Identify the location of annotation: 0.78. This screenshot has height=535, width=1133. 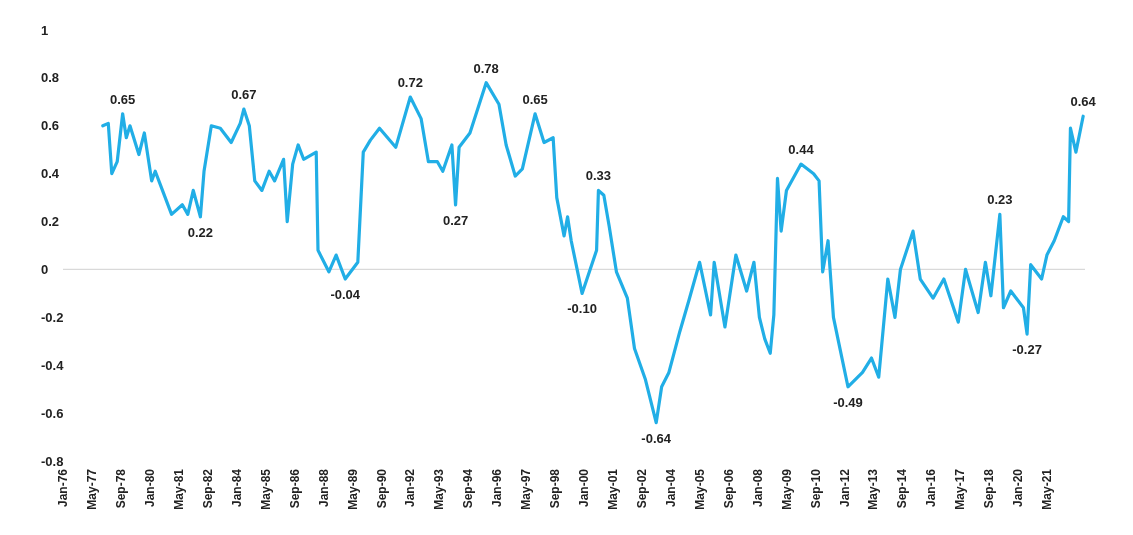
(486, 68).